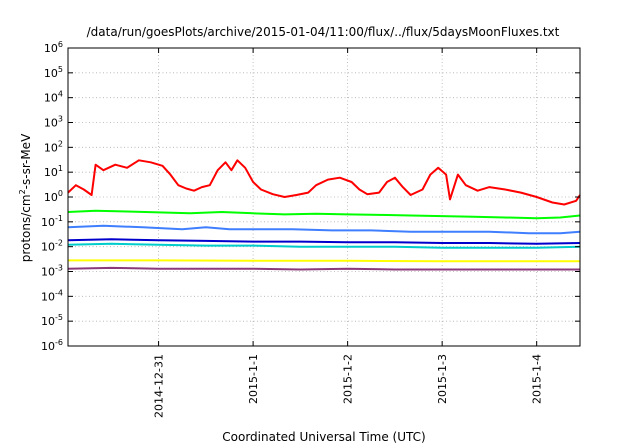 The image size is (640, 448). Describe the element at coordinates (22, 191) in the screenshot. I see `y-axis-label-sup: 2` at that location.